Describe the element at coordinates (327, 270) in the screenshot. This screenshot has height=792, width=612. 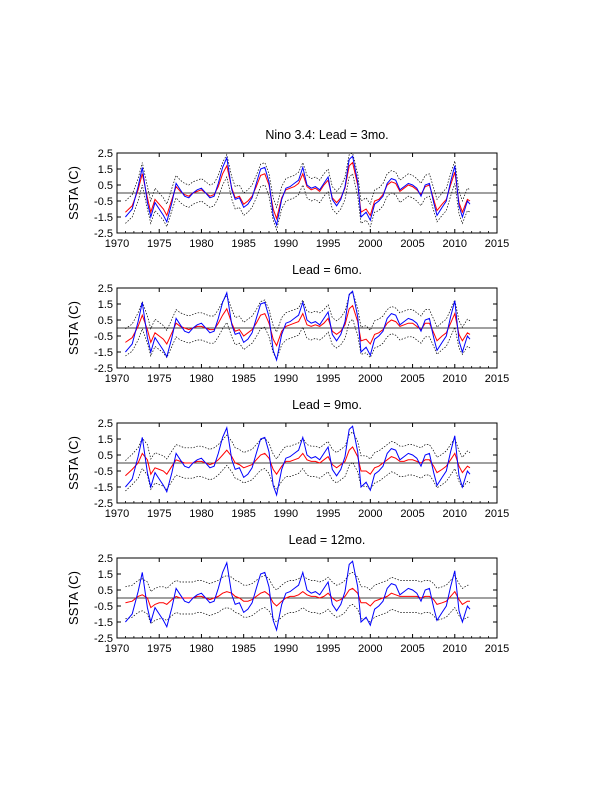
I see `panel-title: Lead = 6mo.` at that location.